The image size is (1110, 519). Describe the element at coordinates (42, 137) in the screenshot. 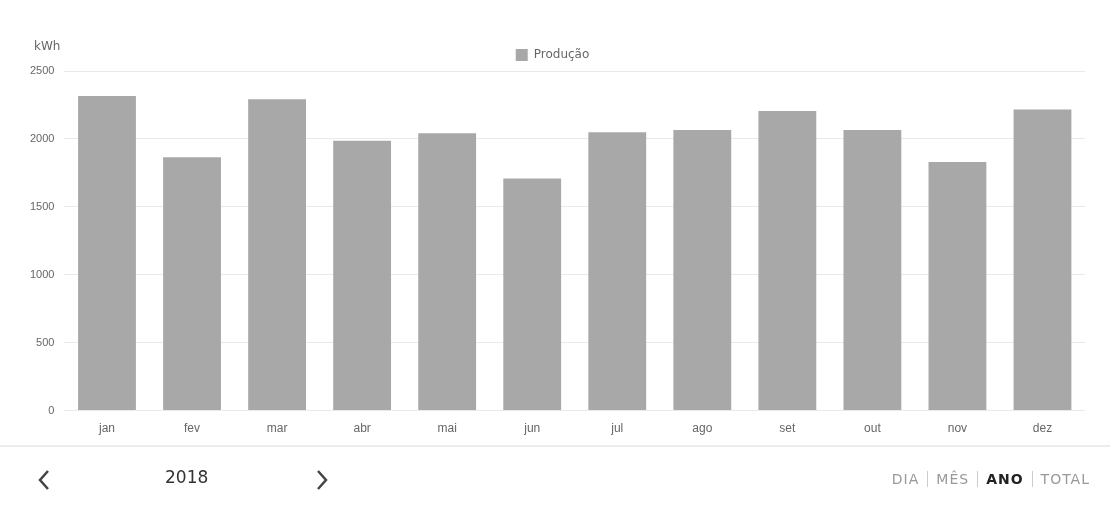

I see `y-tick-label: 2000` at that location.